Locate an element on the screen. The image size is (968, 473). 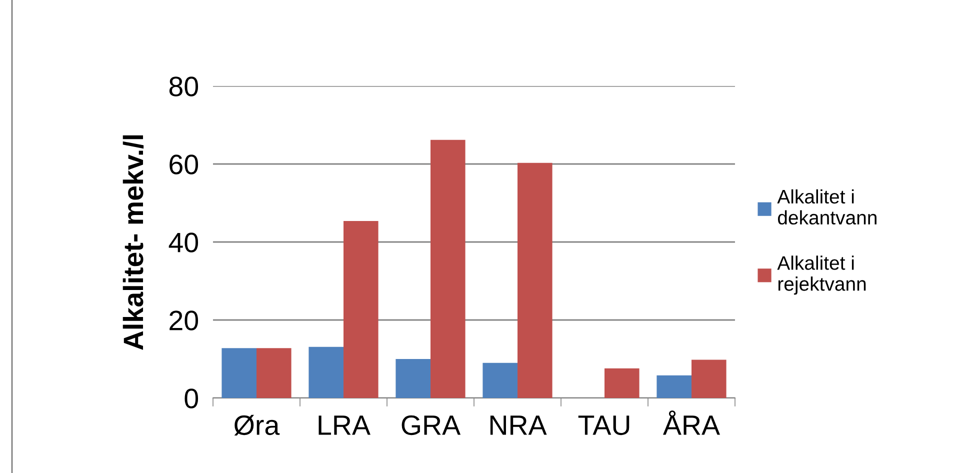
x-tick-label: ÅRA is located at coordinates (691, 422).